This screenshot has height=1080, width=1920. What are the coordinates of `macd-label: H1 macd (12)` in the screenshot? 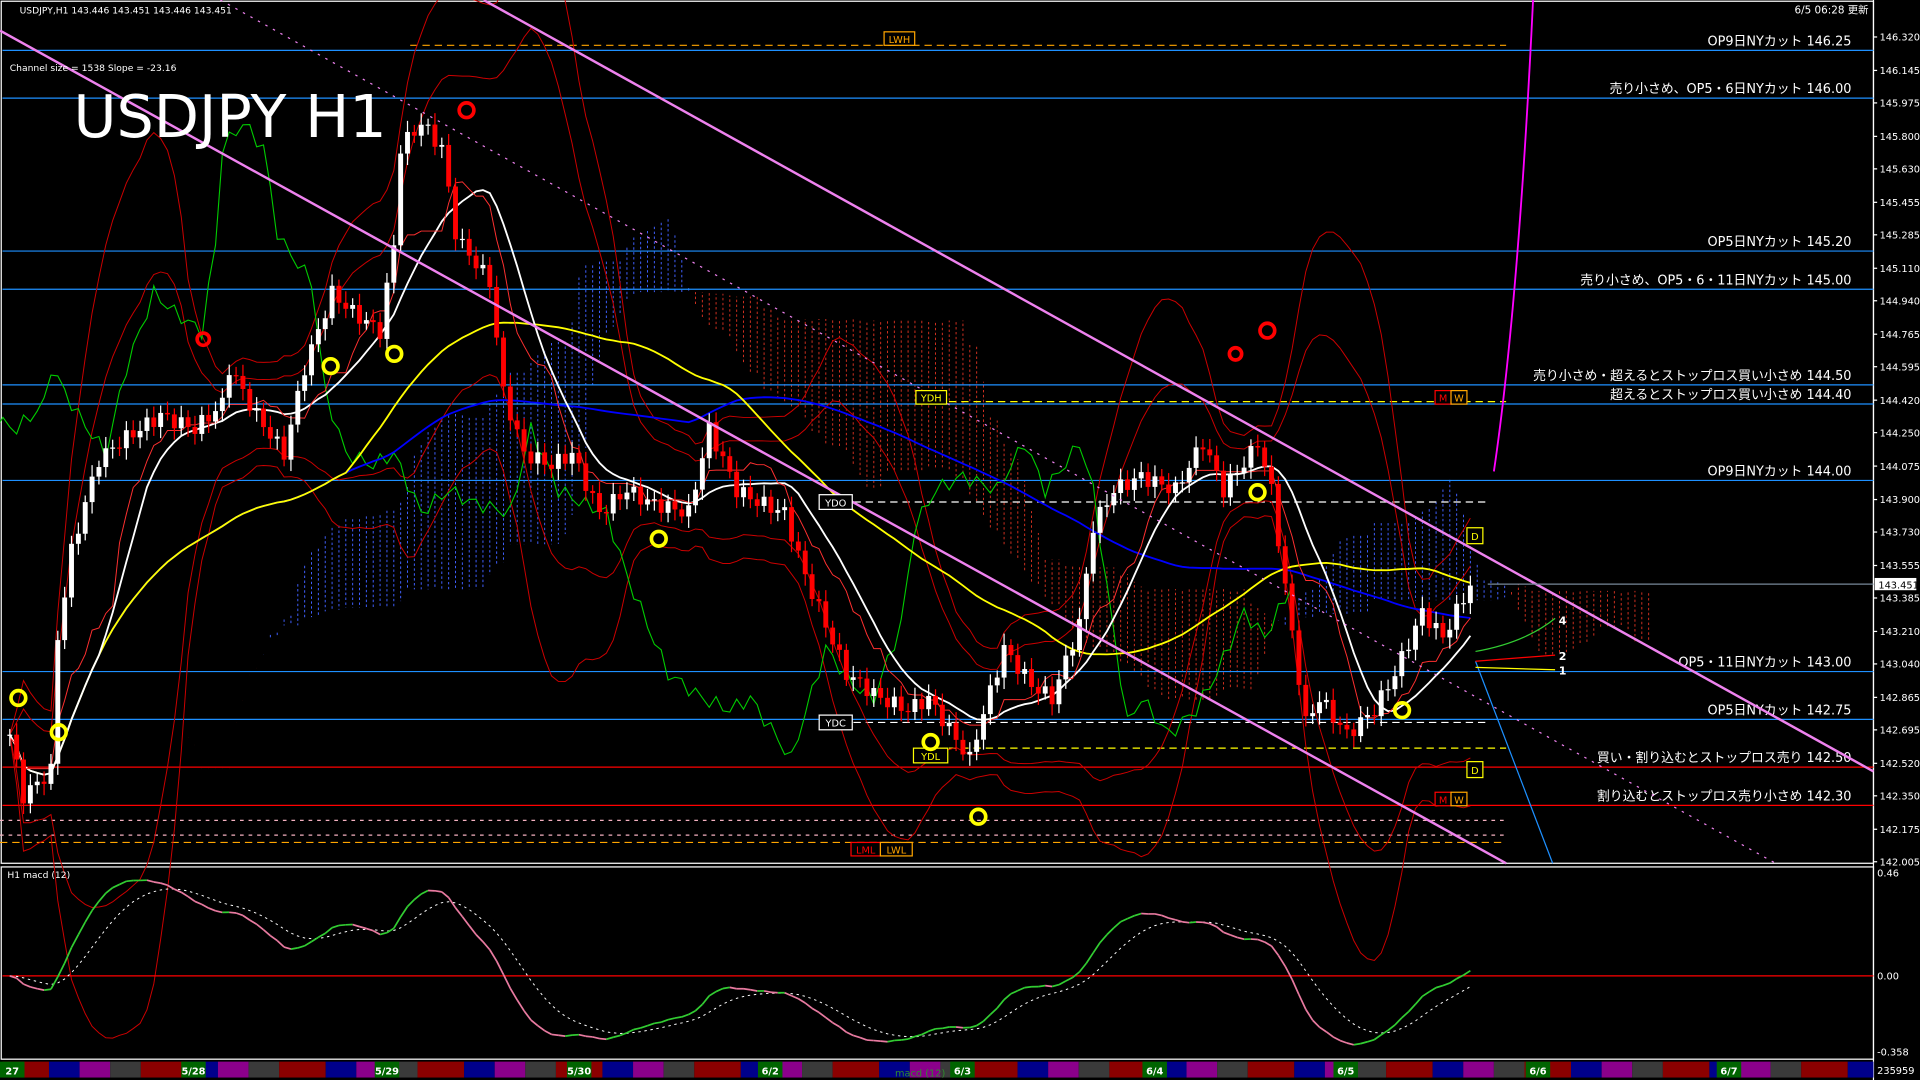 It's located at (38, 875).